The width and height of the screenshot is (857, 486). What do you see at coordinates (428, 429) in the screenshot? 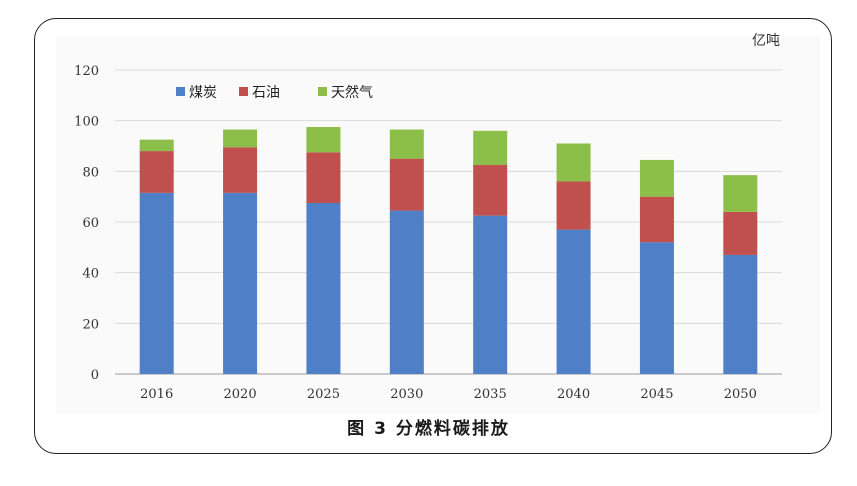
I see `figure-caption: 图 3 分燃料碳排放` at bounding box center [428, 429].